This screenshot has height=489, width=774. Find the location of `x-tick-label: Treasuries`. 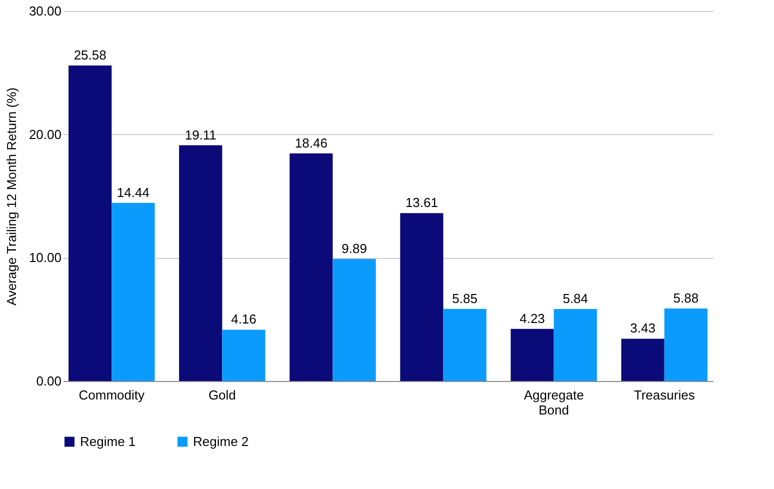

x-tick-label: Treasuries is located at coordinates (665, 395).